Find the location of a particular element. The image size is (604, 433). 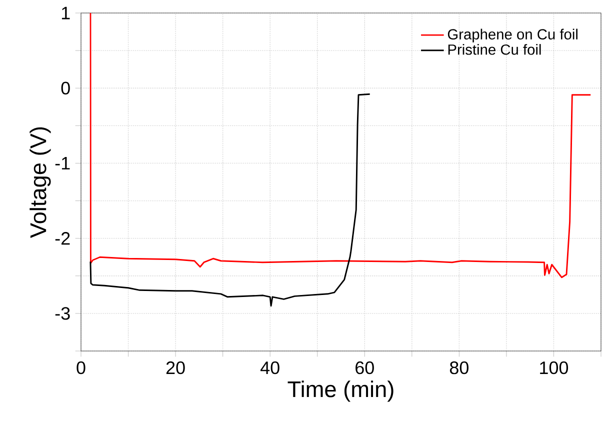

y-tick-label: -3 is located at coordinates (62, 313).